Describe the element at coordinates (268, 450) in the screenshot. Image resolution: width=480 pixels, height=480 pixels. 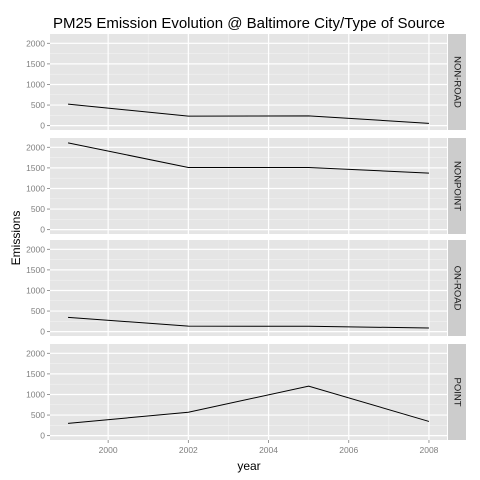
I see `x-tick-label: 2004` at that location.